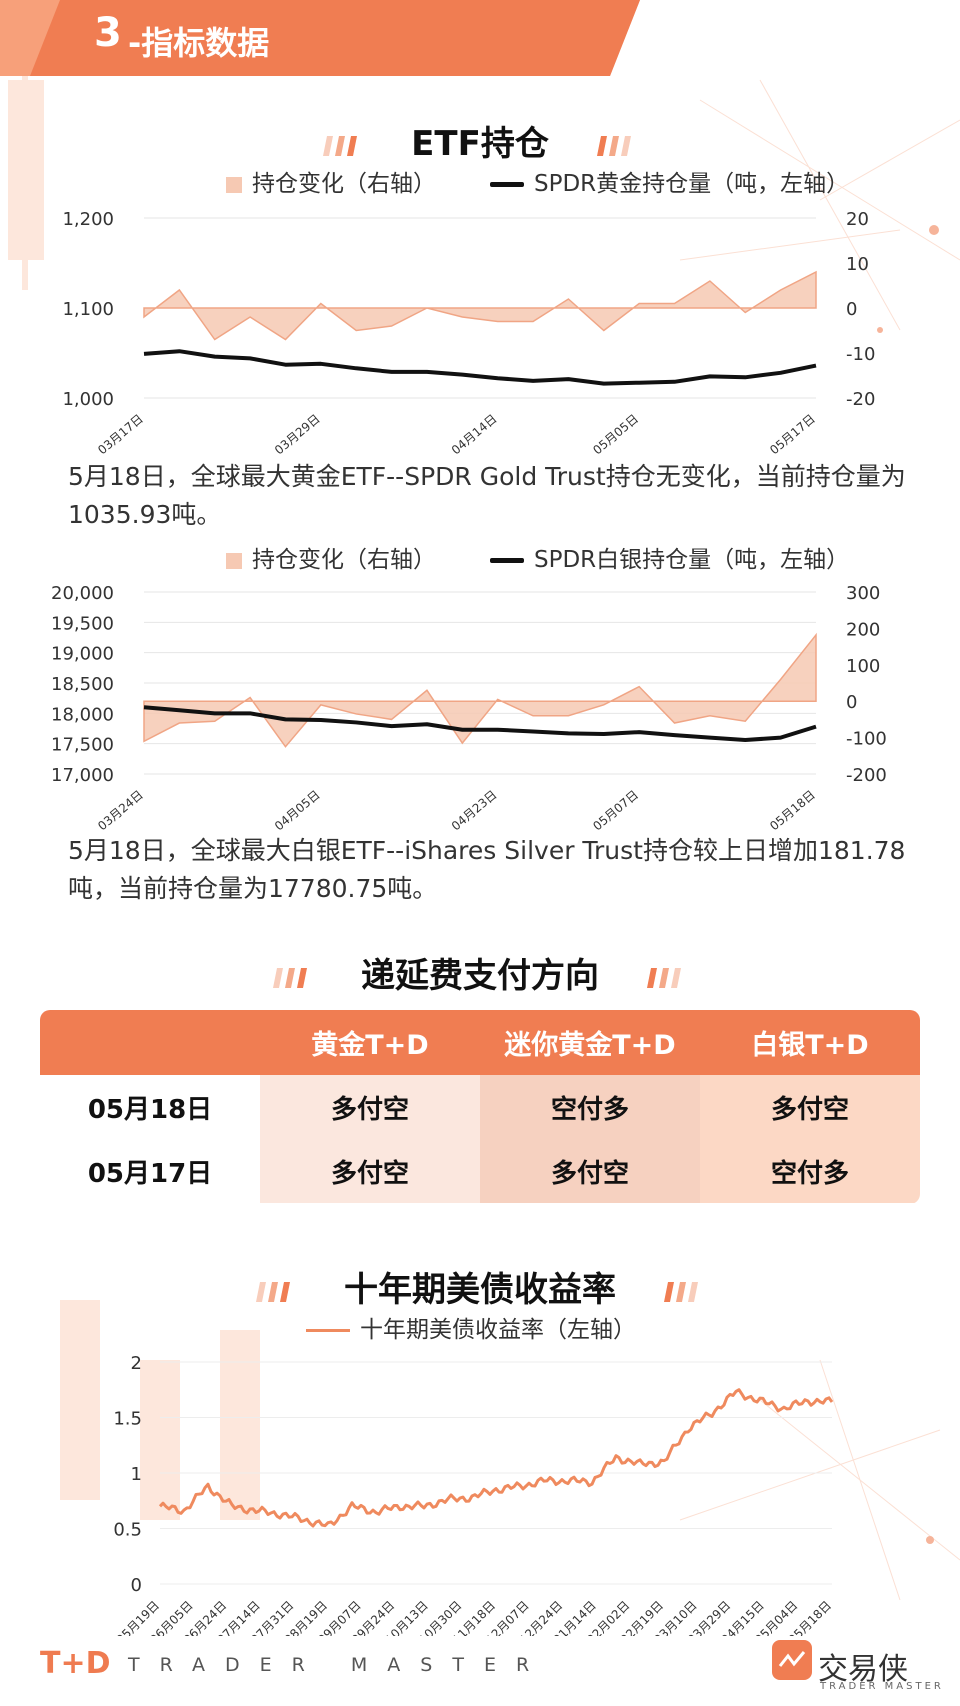  I want to click on y-right-tick-label: -10, so click(860, 354).